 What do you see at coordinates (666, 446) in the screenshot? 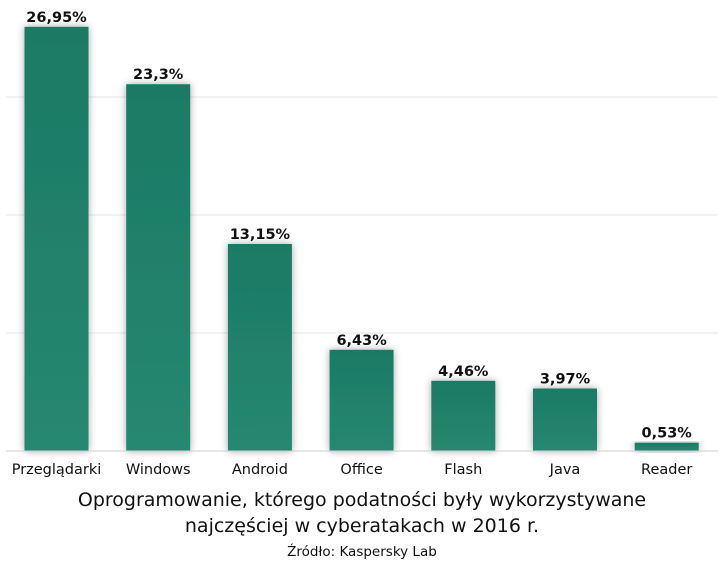
I see `bar-reader` at bounding box center [666, 446].